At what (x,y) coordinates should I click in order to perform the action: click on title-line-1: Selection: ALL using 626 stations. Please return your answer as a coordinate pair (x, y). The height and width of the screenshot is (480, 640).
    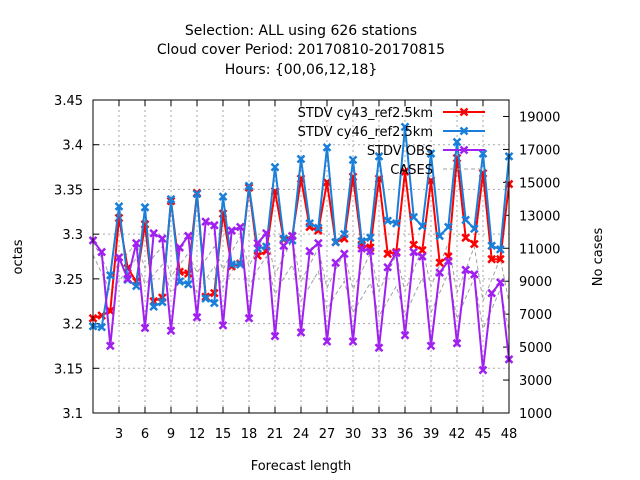
    Looking at the image, I should click on (301, 31).